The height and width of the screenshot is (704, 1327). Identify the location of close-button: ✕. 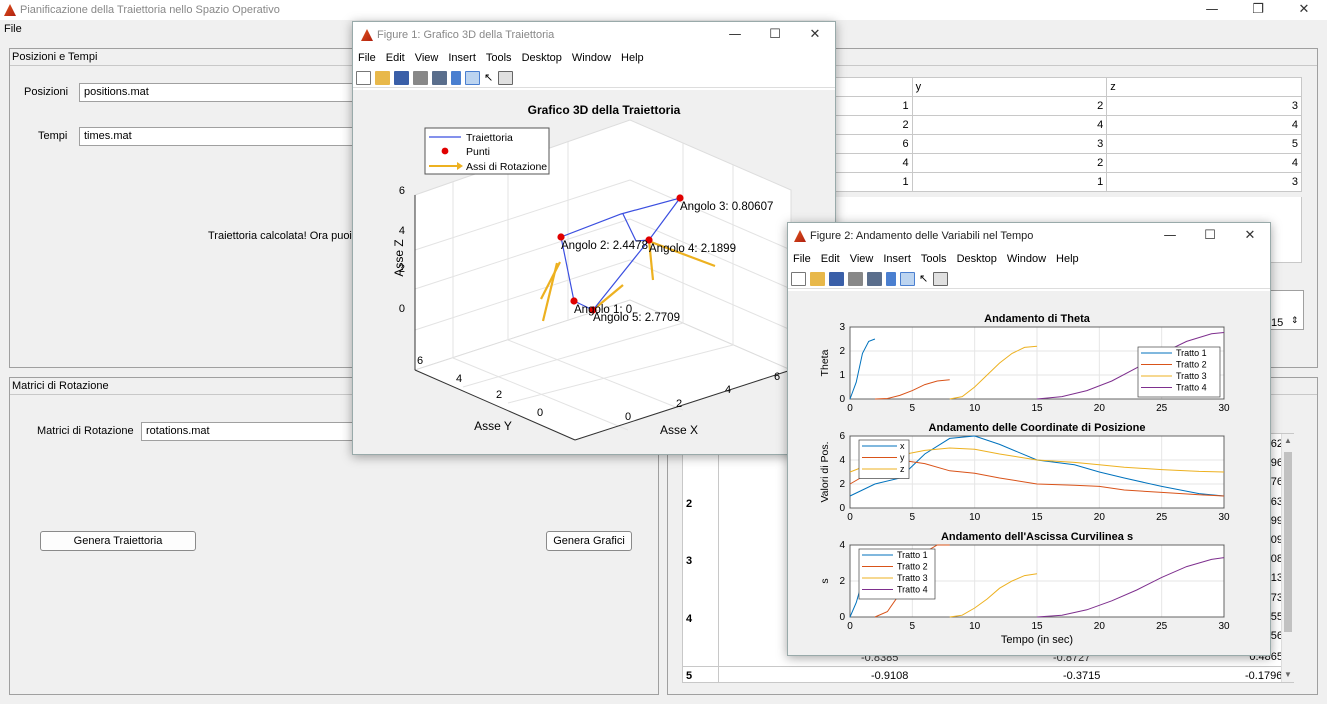
(1304, 9).